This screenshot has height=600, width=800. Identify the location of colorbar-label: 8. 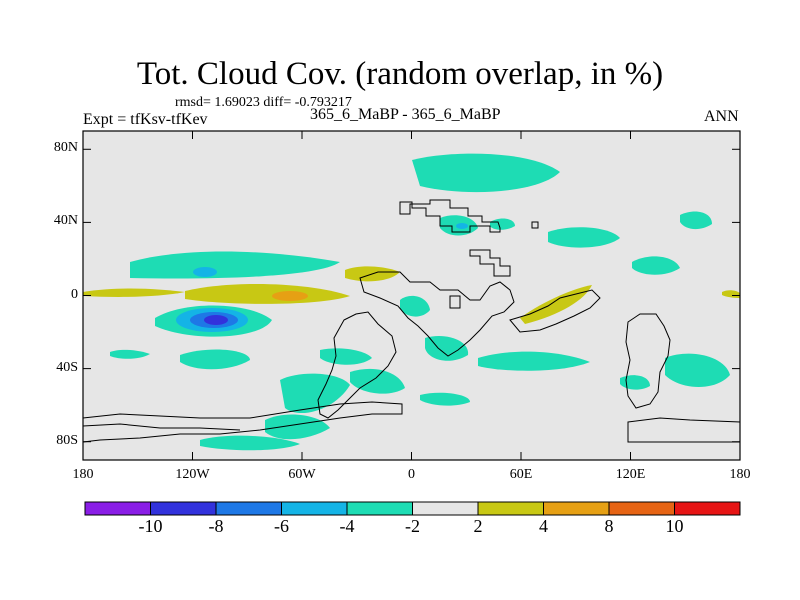
(609, 526).